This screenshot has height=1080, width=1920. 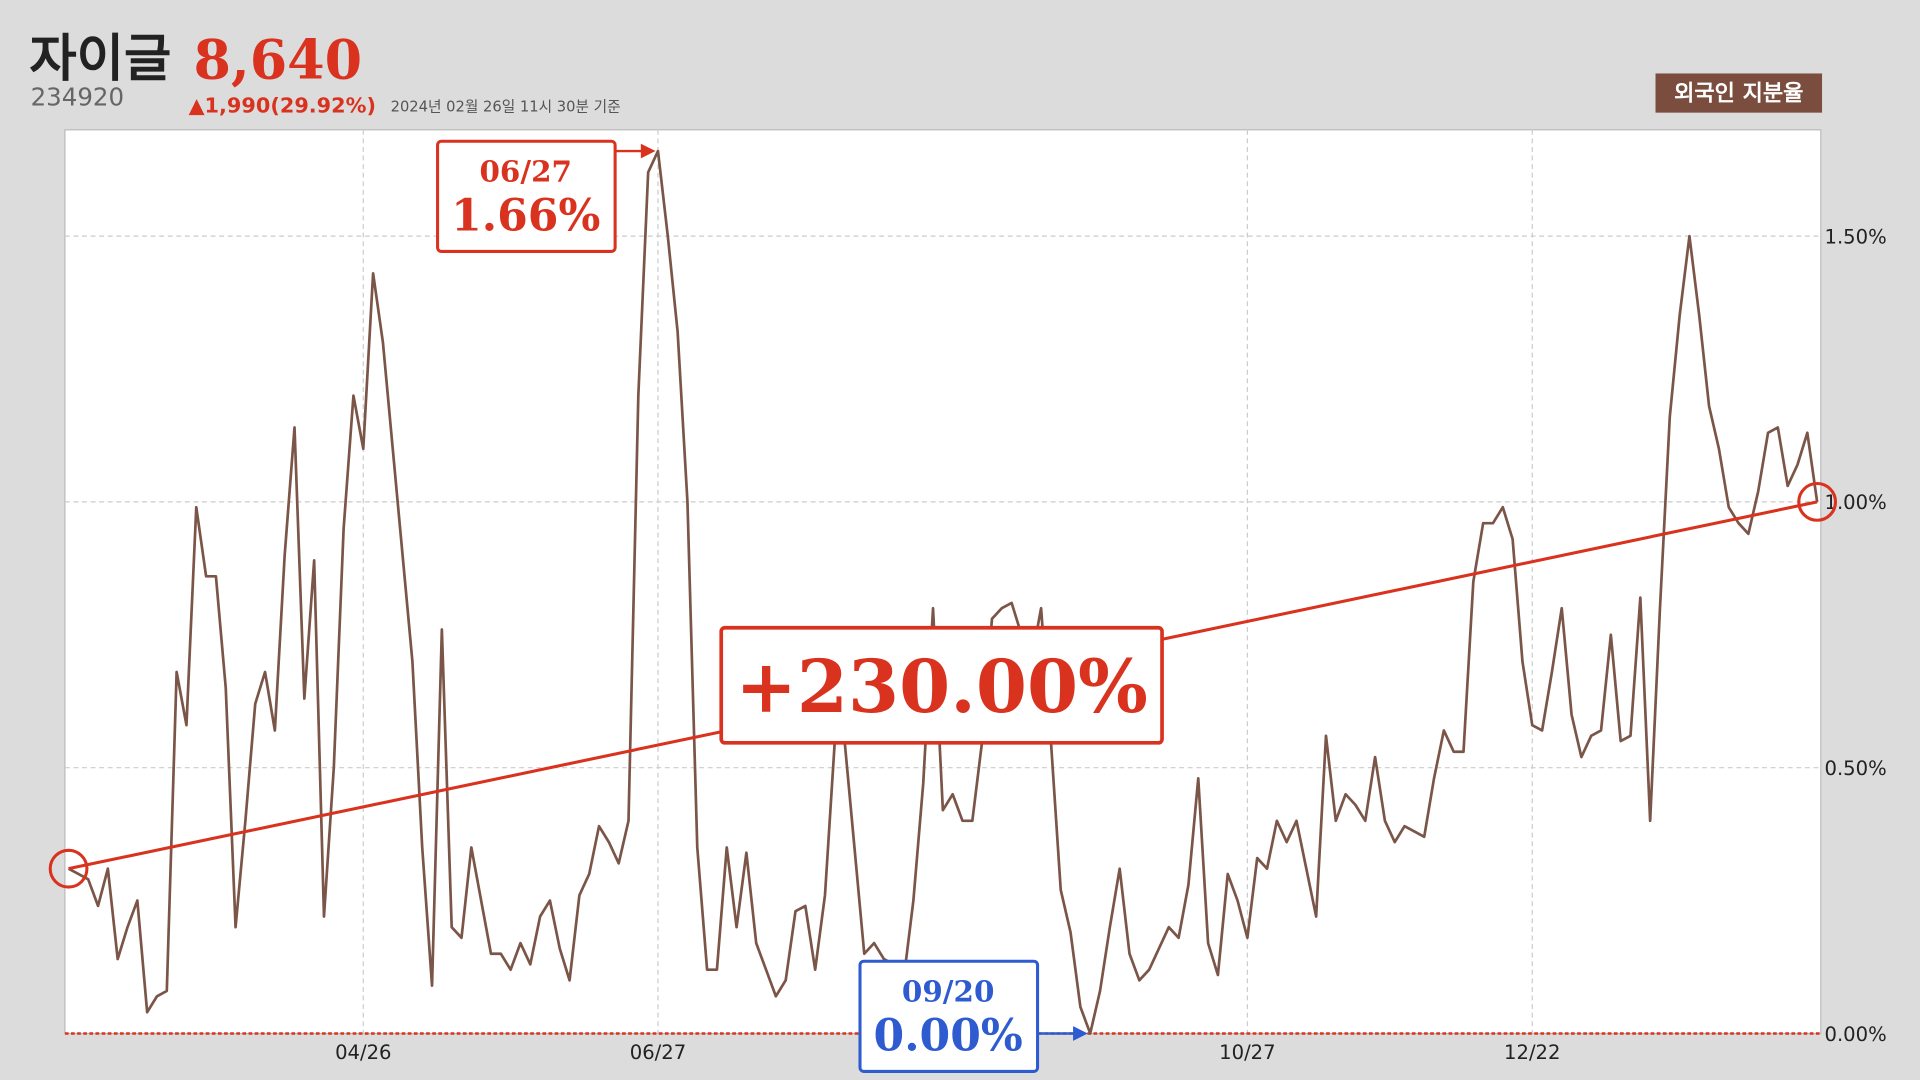 I want to click on price-change: ▲1,990(29.92%), so click(x=282, y=106).